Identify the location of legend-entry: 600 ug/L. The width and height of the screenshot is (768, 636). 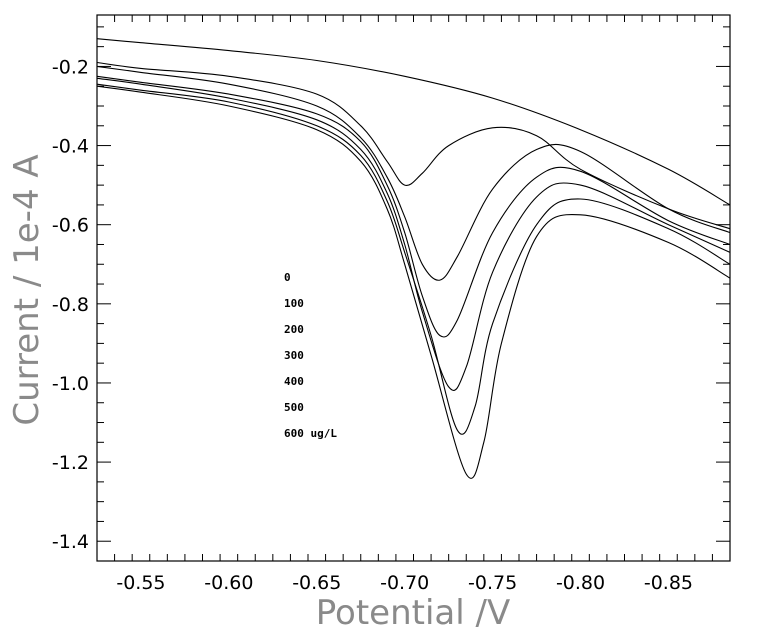
(310, 433).